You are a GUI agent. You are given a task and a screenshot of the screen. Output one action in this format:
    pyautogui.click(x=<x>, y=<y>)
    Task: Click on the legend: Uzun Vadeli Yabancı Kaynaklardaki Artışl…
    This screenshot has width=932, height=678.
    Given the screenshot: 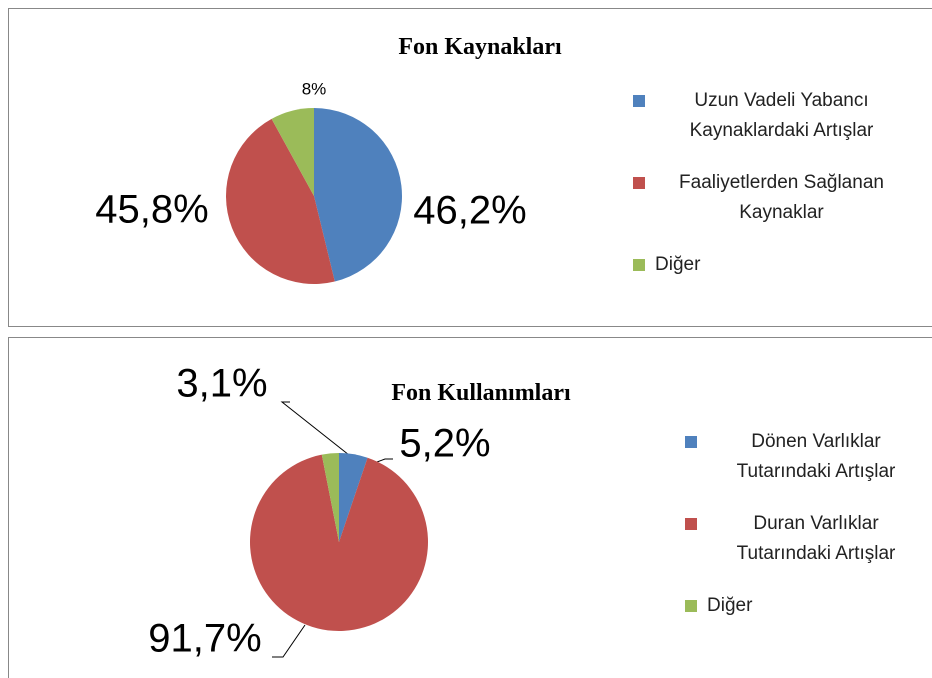 What is the action you would take?
    pyautogui.click(x=770, y=194)
    